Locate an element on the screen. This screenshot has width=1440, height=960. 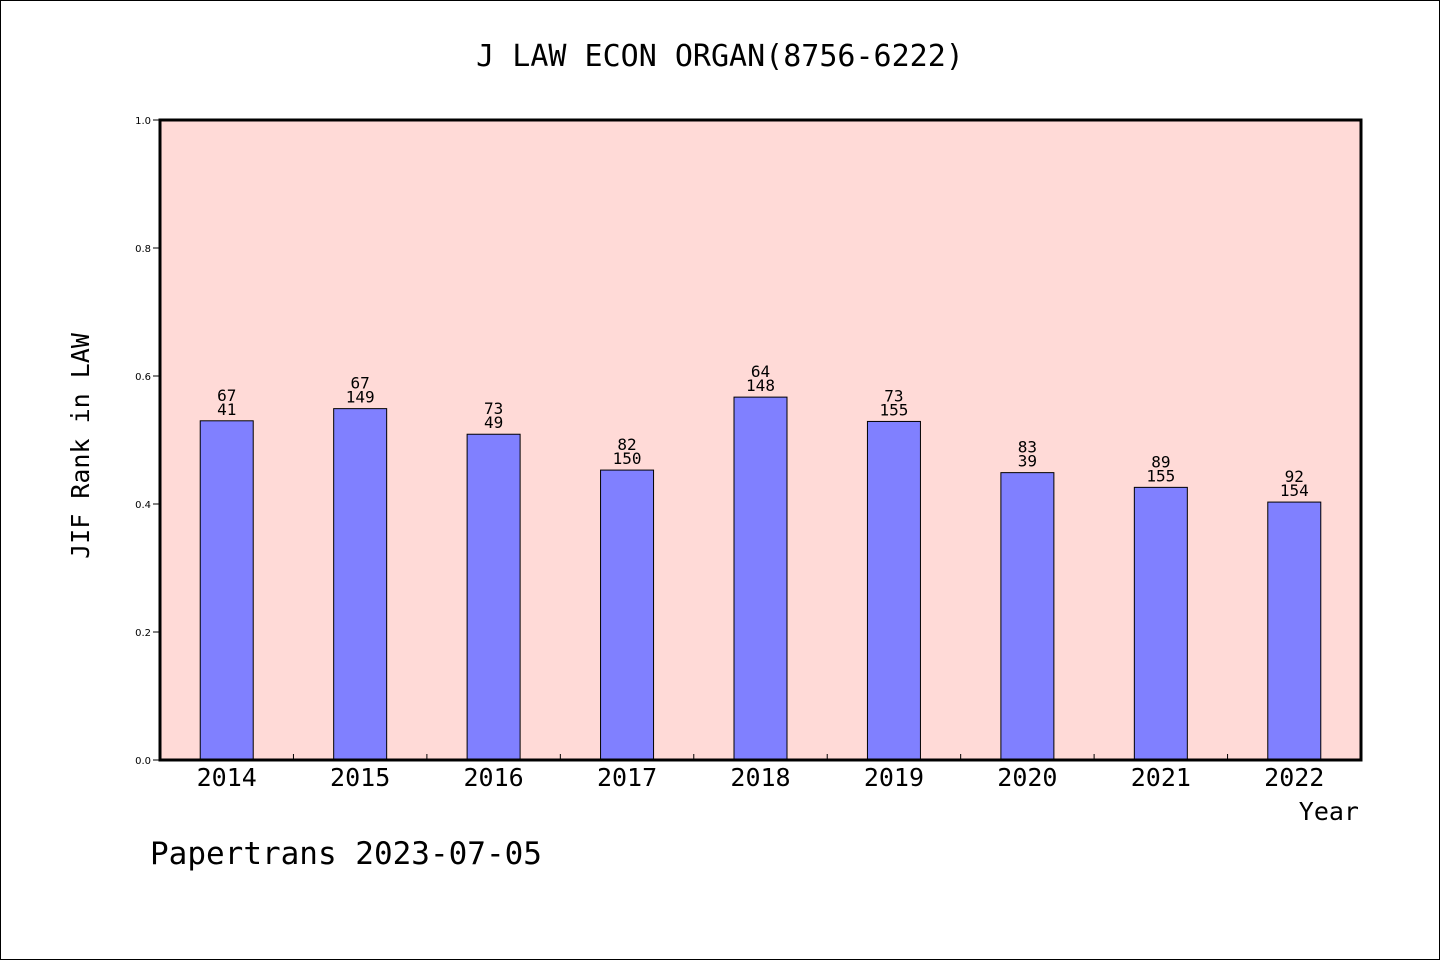
x-axis: 2014 2015 2016 2017 2018 2019 2020 2021 2022 is located at coordinates (760, 773).